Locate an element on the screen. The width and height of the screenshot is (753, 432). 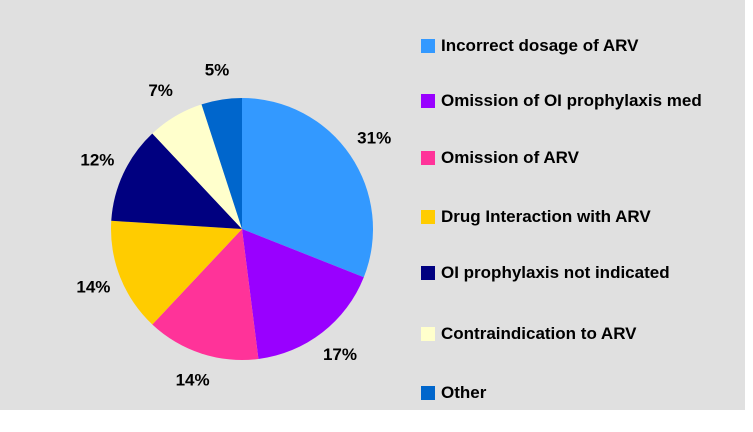
legend-label: Contraindication to ARV is located at coordinates (539, 333).